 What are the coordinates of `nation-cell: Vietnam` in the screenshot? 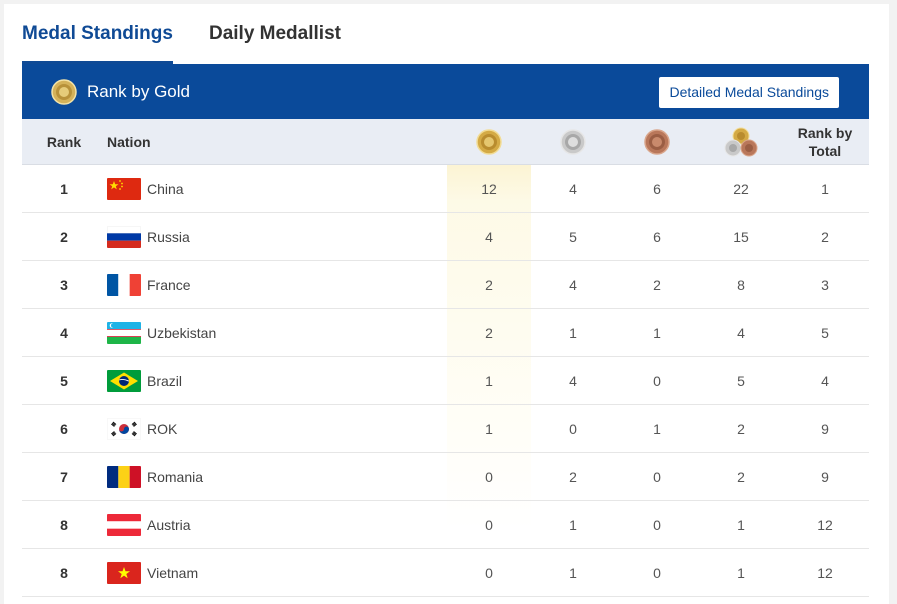 It's located at (207, 573).